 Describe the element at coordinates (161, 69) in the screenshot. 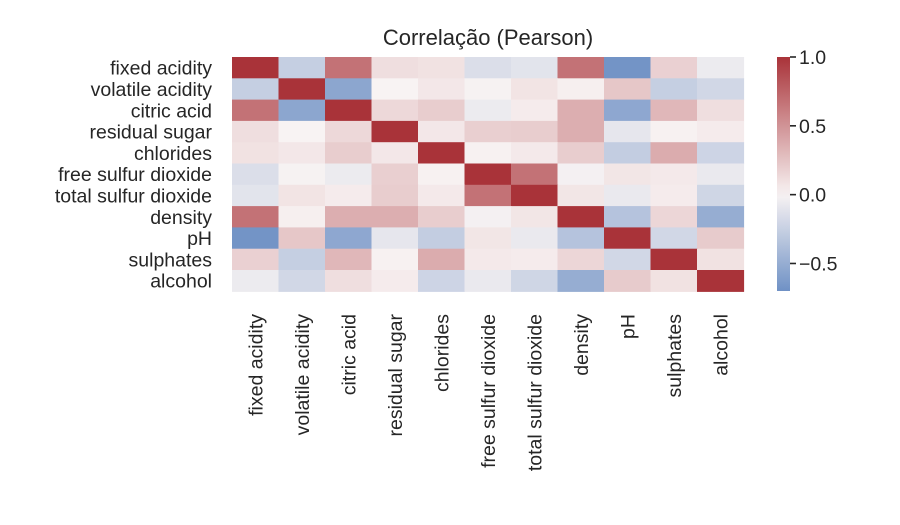

I see `row-label: fixed acidity` at that location.